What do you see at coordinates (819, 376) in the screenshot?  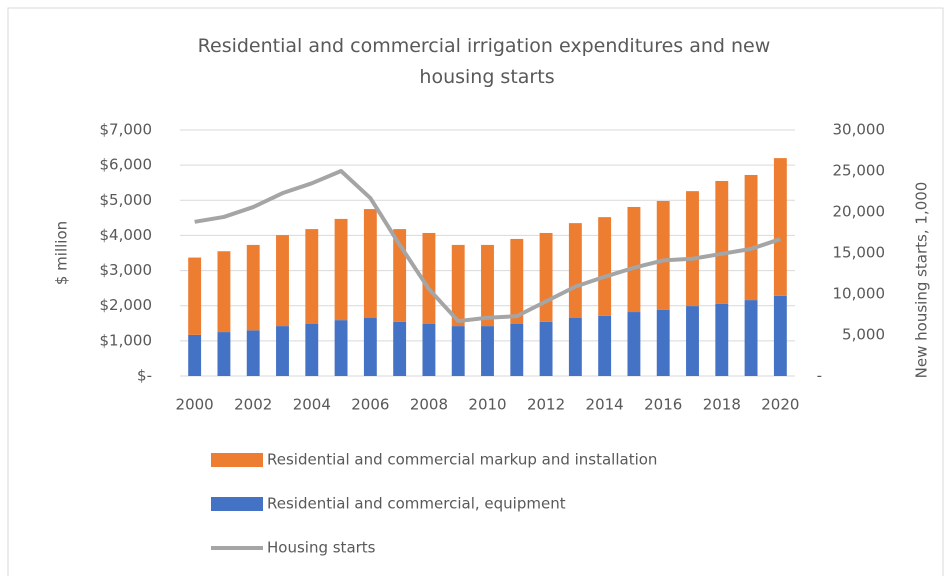 I see `y2-tick-label: -` at bounding box center [819, 376].